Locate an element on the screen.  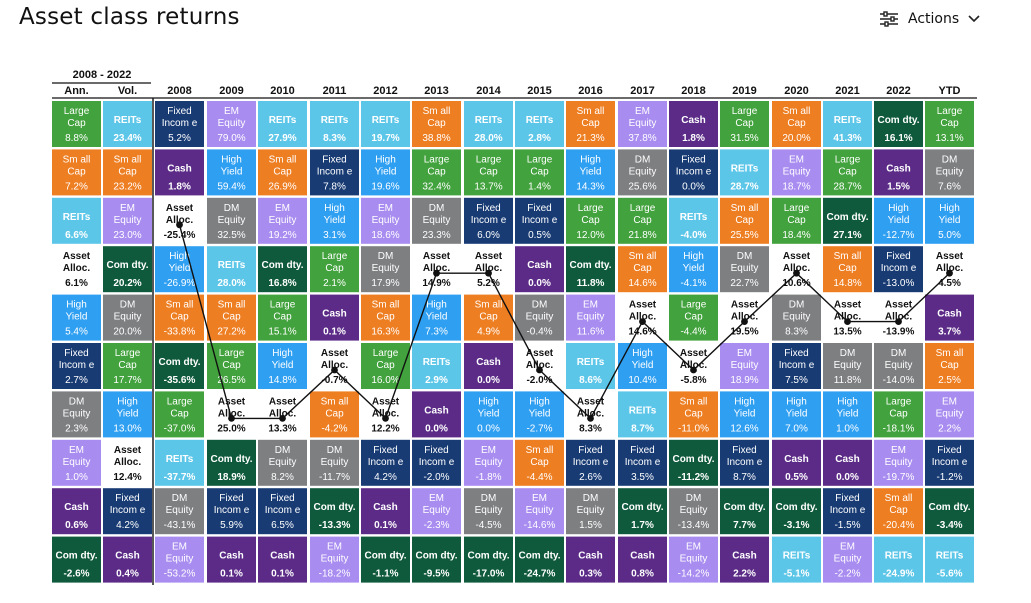
cell-value: 2.2% is located at coordinates (949, 428).